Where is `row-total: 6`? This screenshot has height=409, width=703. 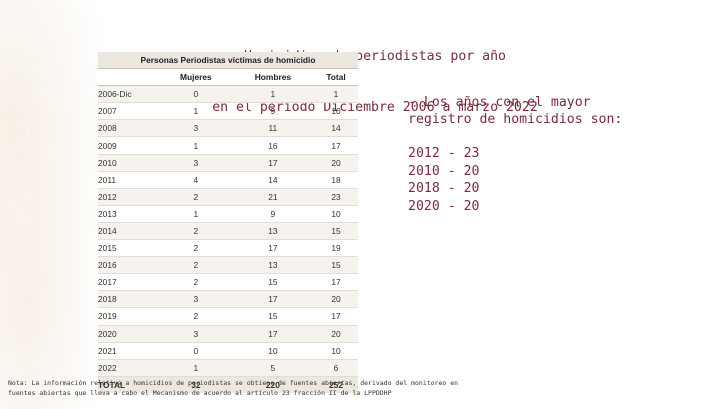 row-total: 6 is located at coordinates (336, 368).